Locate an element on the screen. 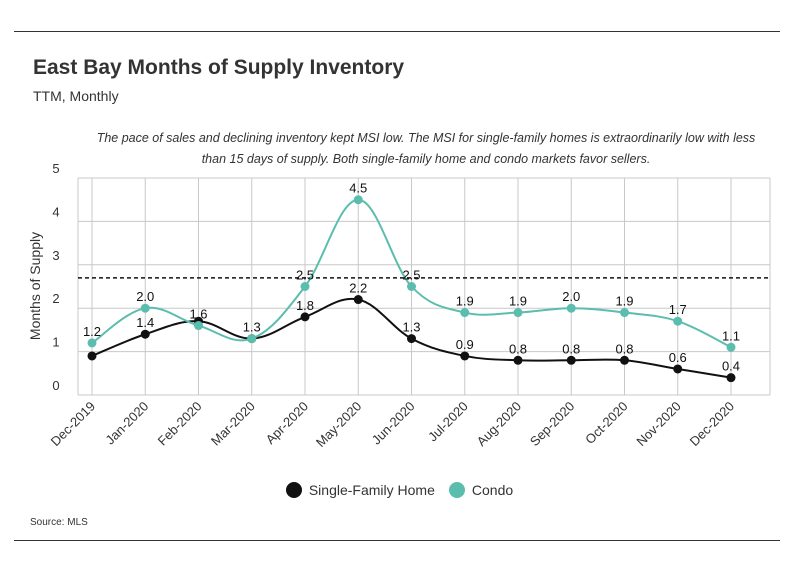  data-label-condo-Nov-2020: 1.7 is located at coordinates (678, 309).